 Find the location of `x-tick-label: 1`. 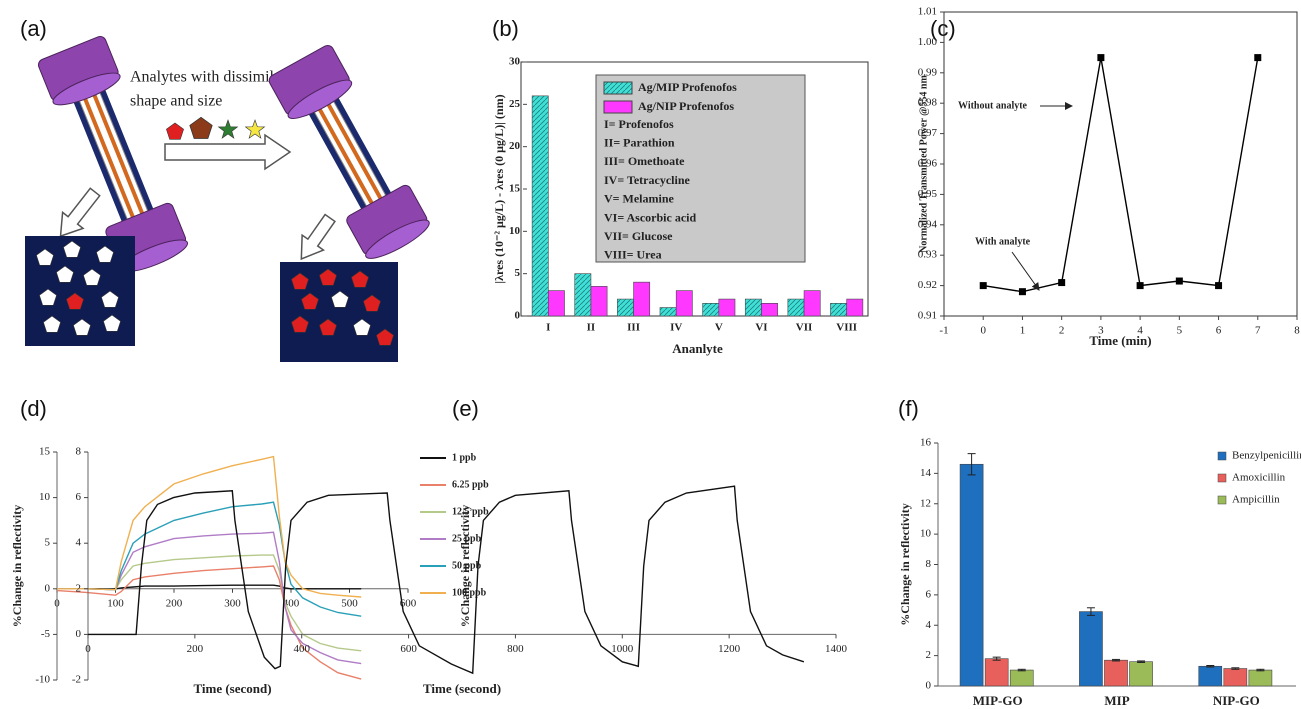

x-tick-label: 1 is located at coordinates (1023, 331).